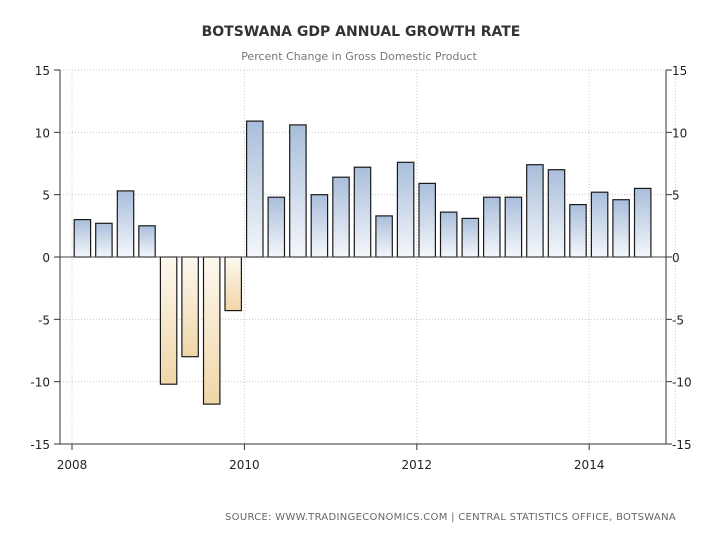  I want to click on y-tick-label-right: 0, so click(676, 258).